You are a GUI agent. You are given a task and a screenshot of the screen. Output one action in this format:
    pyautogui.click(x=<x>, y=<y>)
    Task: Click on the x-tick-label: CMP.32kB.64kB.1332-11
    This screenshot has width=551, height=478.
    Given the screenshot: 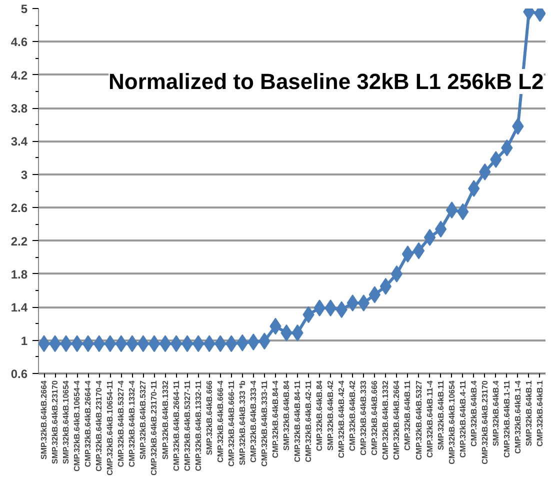 What is the action you would take?
    pyautogui.click(x=198, y=426)
    